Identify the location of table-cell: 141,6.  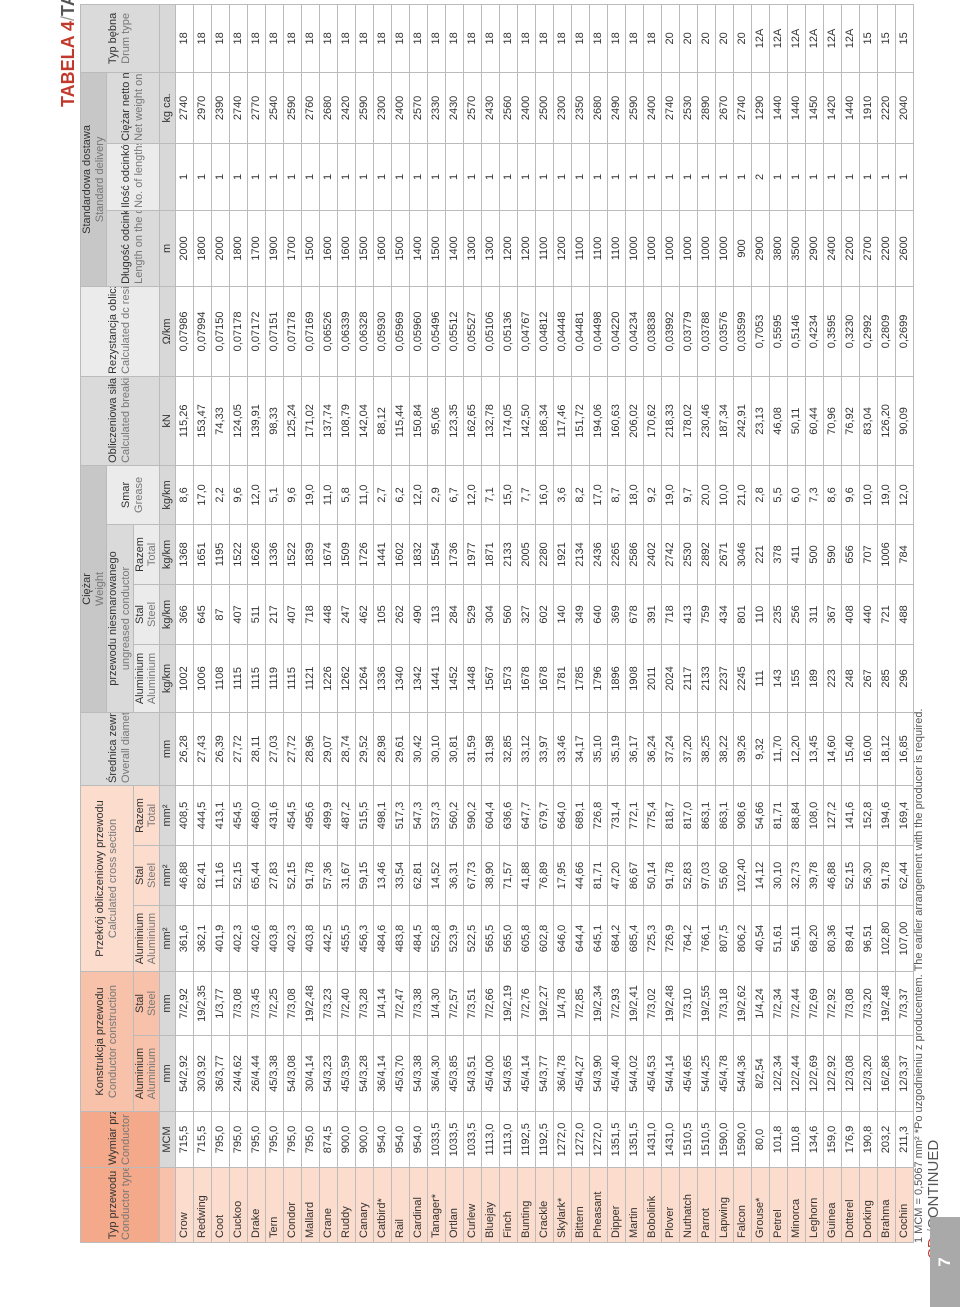
(850, 815).